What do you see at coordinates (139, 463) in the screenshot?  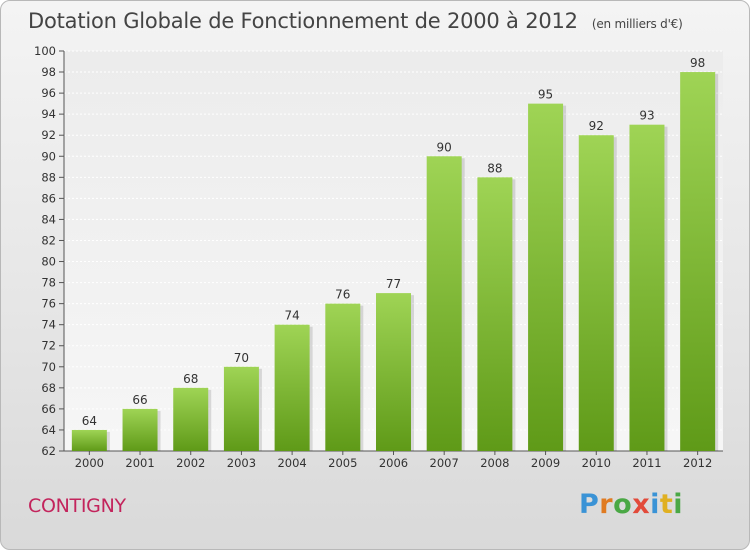 I see `x-tick-label: 2001` at bounding box center [139, 463].